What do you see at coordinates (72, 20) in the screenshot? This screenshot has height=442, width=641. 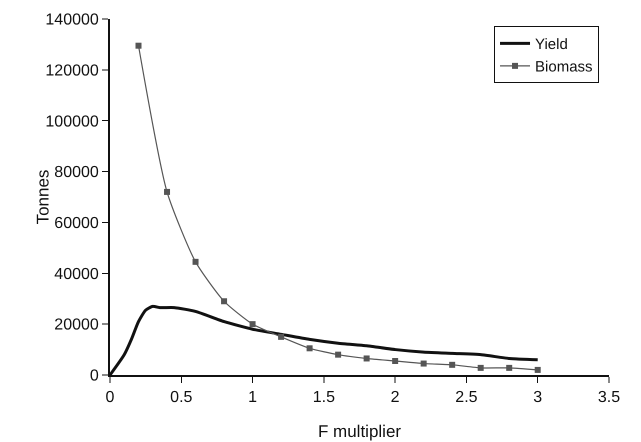 I see `y-tick-label: 140000` at bounding box center [72, 20].